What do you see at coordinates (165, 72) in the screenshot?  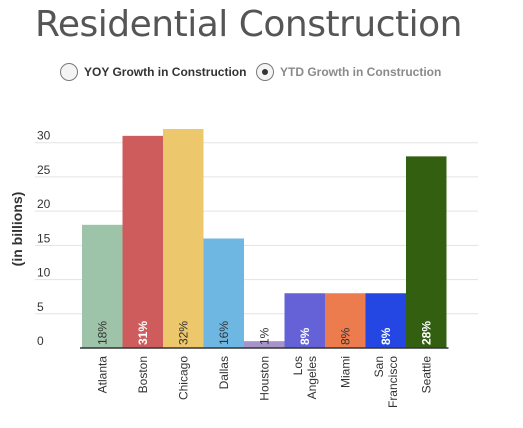 I see `yoy-radio-label: YOY Growth in Construction` at bounding box center [165, 72].